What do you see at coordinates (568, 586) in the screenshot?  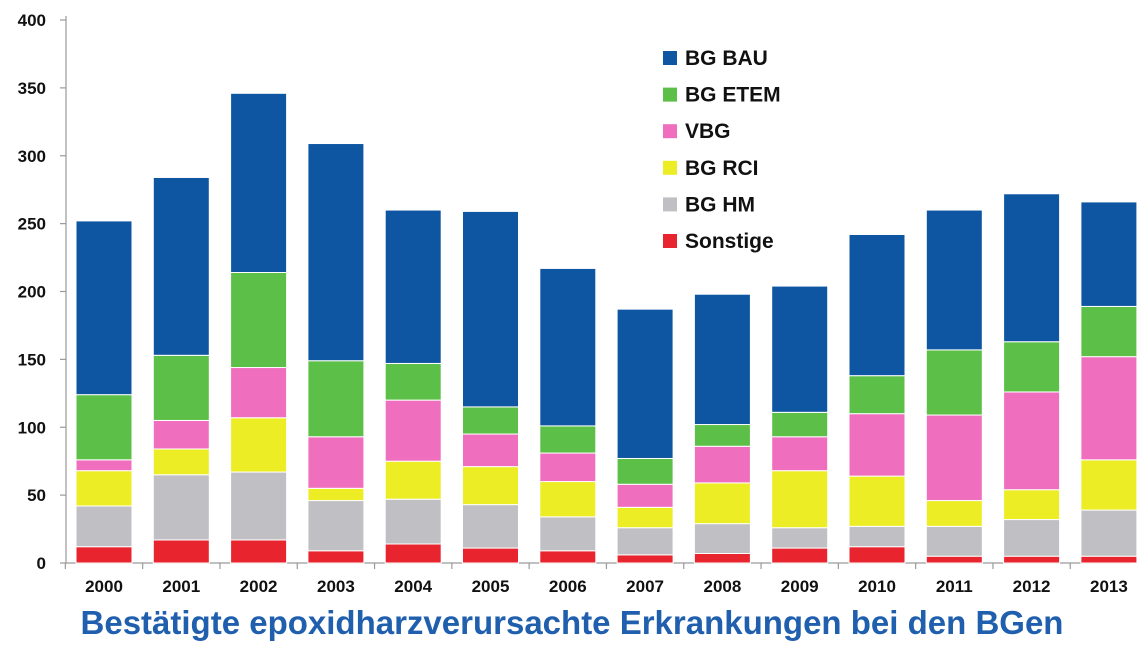 I see `x-tick-label: 2006` at bounding box center [568, 586].